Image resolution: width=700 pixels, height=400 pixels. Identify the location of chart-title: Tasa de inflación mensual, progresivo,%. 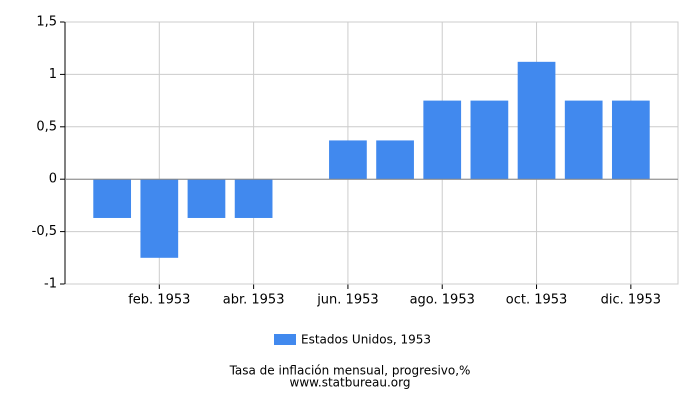
(350, 371).